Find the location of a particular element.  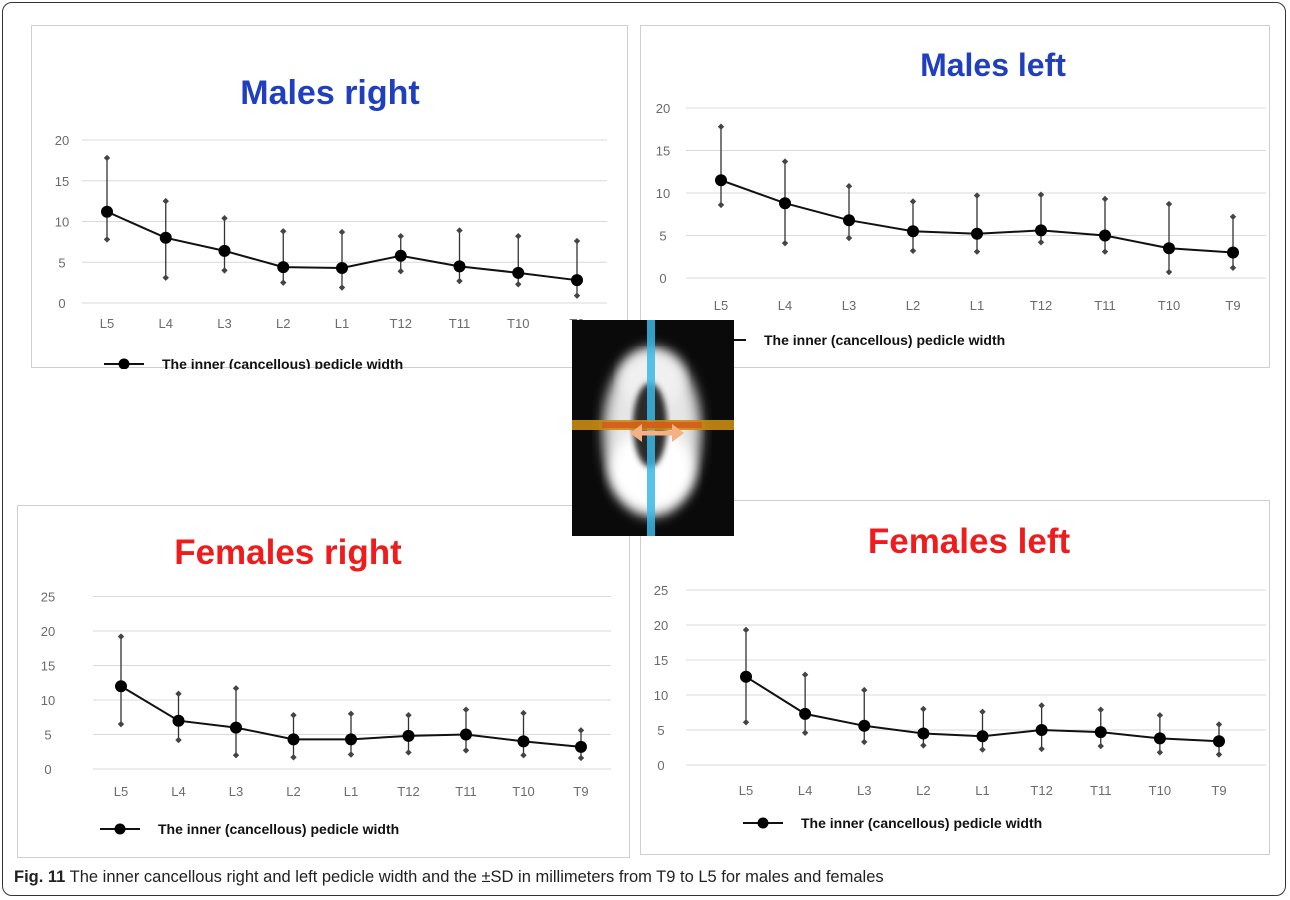

y-tick-label: 20 is located at coordinates (48, 631).